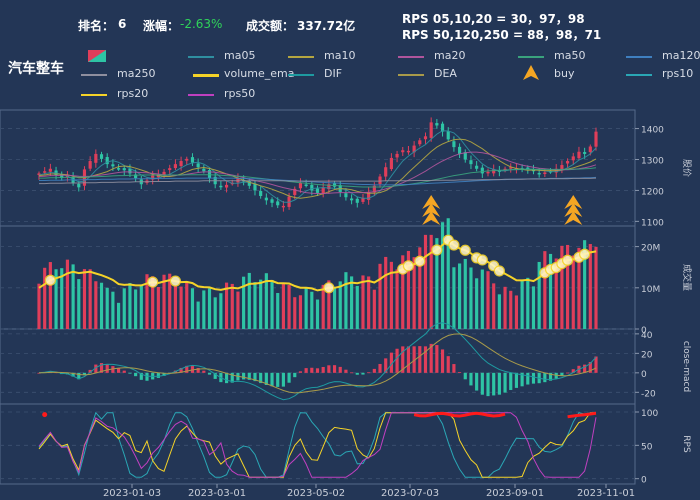 The height and width of the screenshot is (500, 700). Describe the element at coordinates (318, 181) in the screenshot. I see `line-ma250` at that location.